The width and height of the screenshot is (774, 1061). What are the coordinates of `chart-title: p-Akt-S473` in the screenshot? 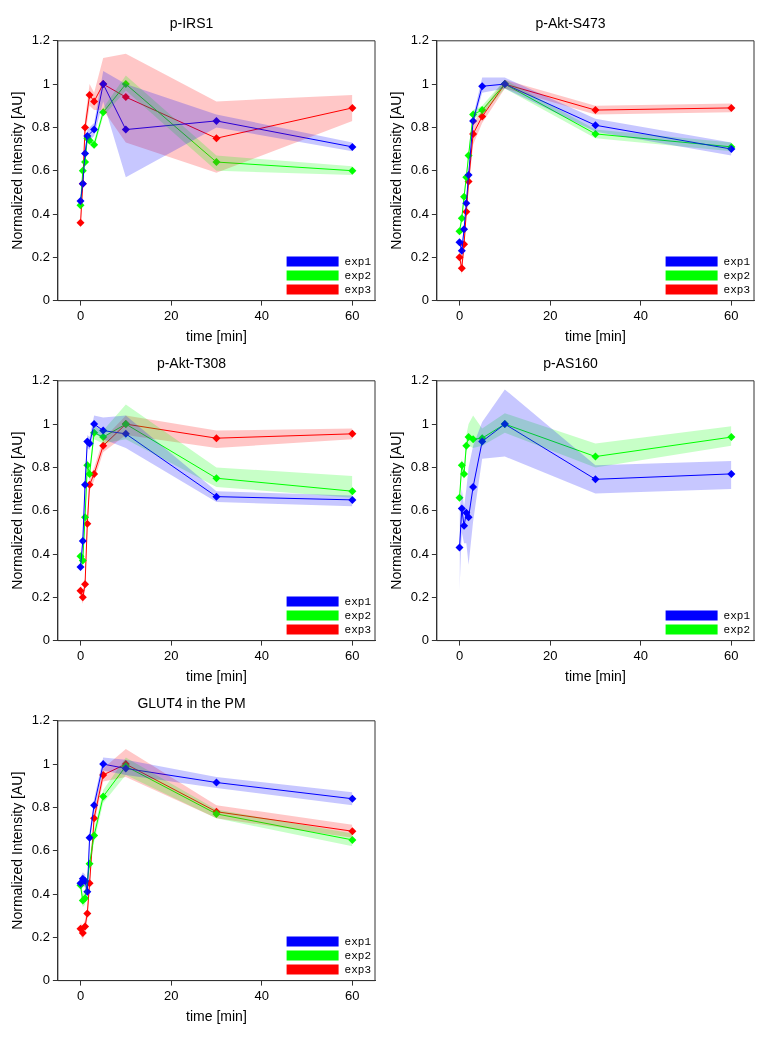 It's located at (570, 23).